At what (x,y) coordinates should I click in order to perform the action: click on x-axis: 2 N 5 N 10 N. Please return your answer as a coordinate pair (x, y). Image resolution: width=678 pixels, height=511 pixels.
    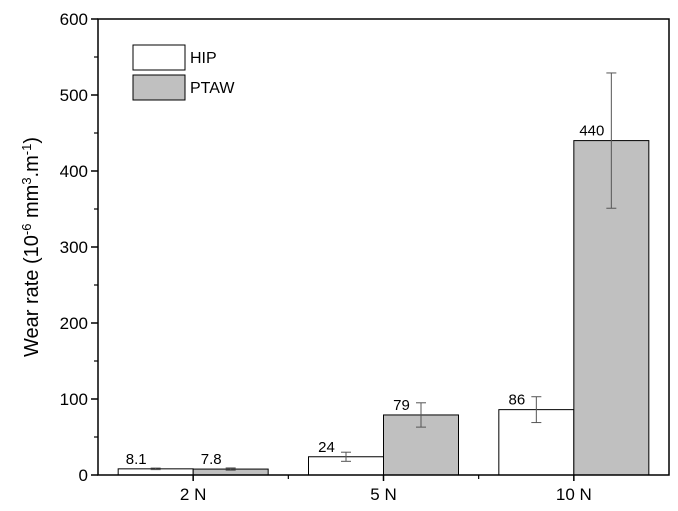
    Looking at the image, I should click on (386, 489).